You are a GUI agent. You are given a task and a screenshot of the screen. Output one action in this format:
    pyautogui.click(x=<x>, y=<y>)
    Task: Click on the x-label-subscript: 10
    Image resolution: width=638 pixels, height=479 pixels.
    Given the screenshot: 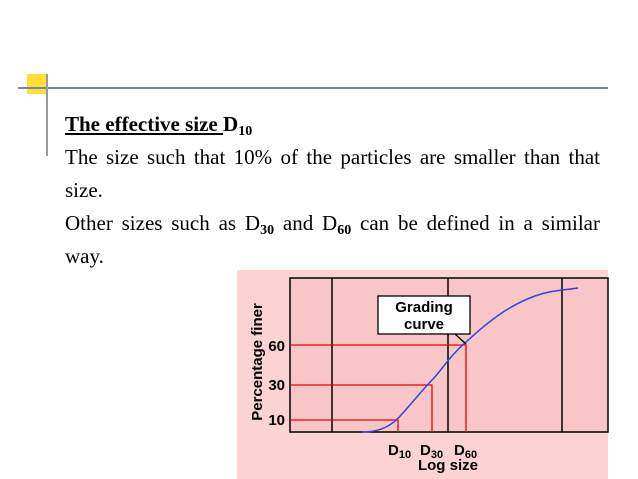 What is the action you would take?
    pyautogui.click(x=405, y=455)
    